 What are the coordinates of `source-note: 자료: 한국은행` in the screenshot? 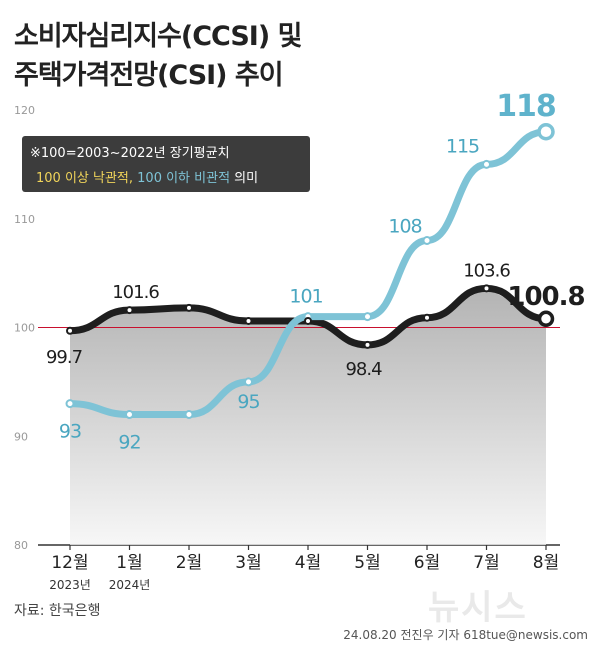 It's located at (57, 611).